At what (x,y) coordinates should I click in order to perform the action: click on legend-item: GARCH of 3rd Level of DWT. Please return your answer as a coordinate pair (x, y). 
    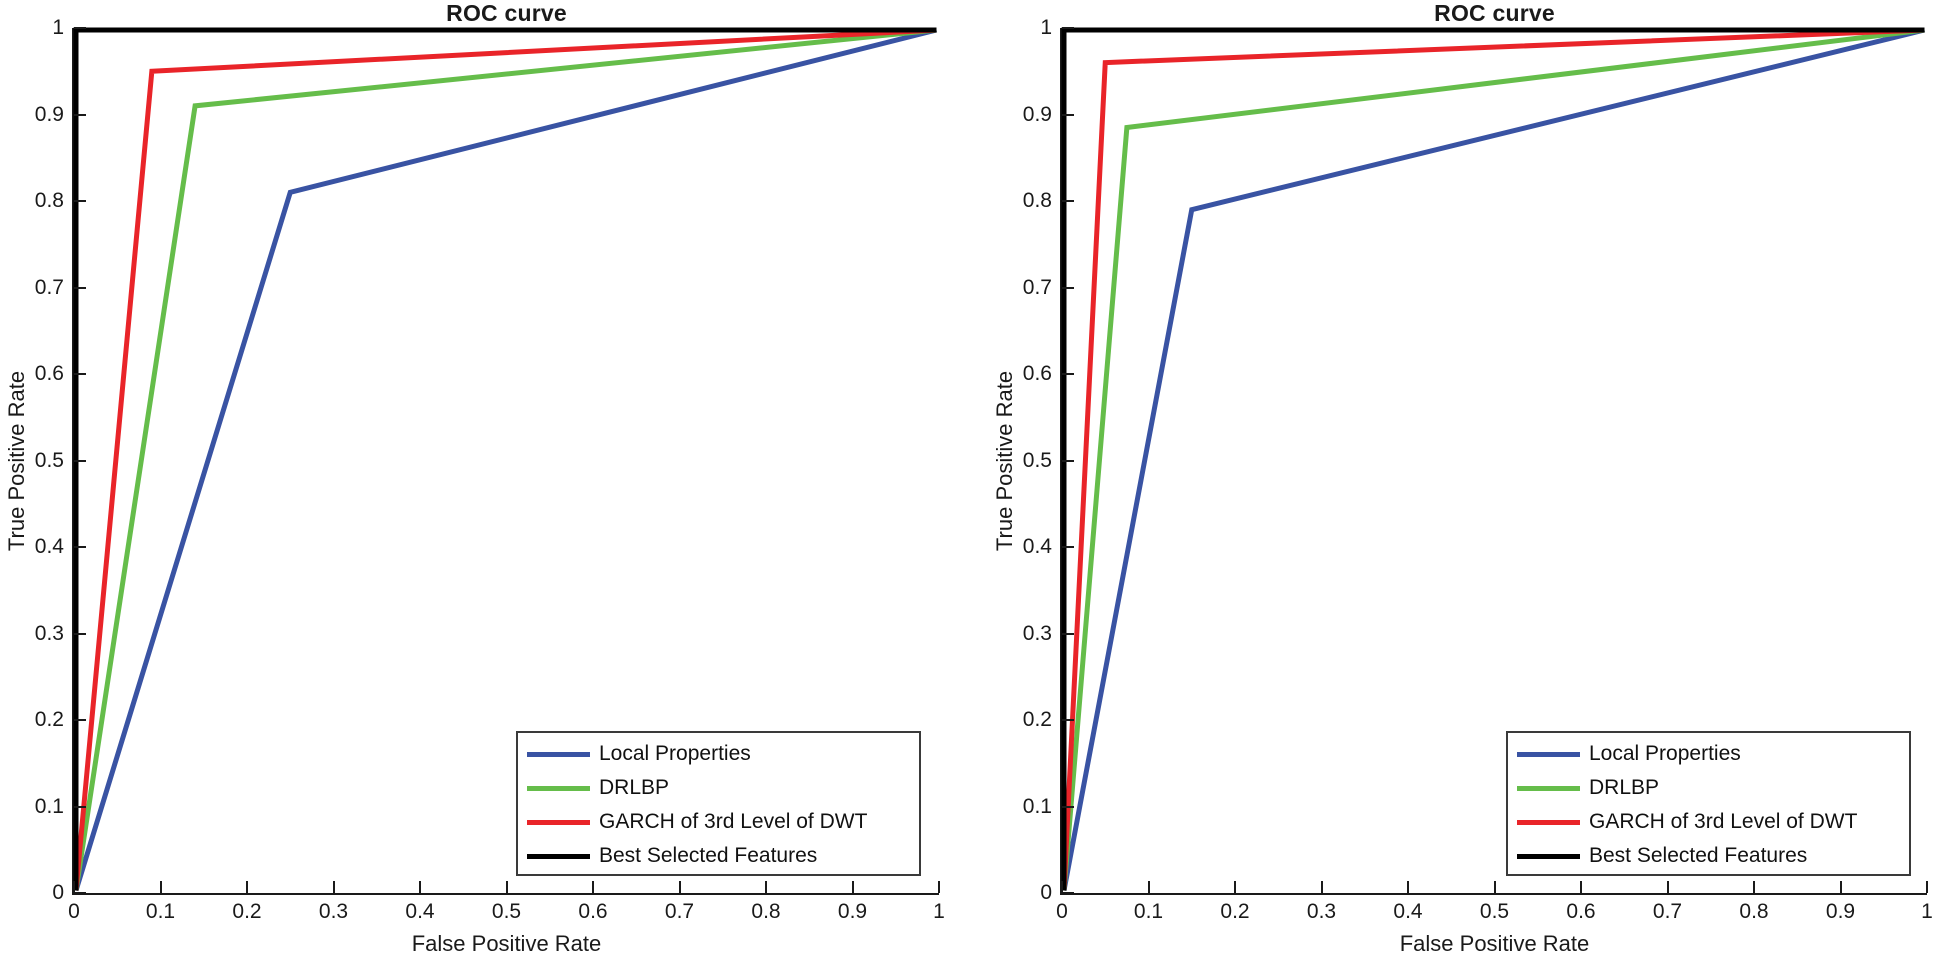
    Looking at the image, I should click on (1708, 822).